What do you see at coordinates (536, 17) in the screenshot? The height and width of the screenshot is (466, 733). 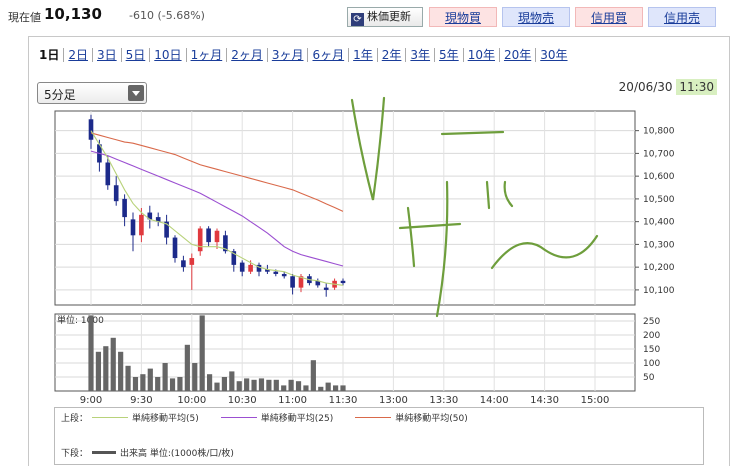 I see `trade-button-2: 現物売` at bounding box center [536, 17].